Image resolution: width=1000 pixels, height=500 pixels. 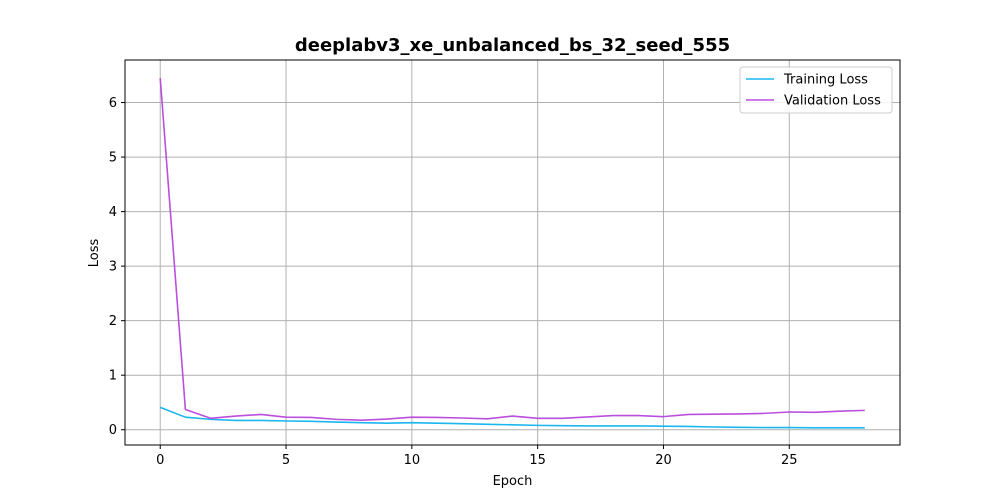 What do you see at coordinates (113, 103) in the screenshot?
I see `y-tick-label: 6` at bounding box center [113, 103].